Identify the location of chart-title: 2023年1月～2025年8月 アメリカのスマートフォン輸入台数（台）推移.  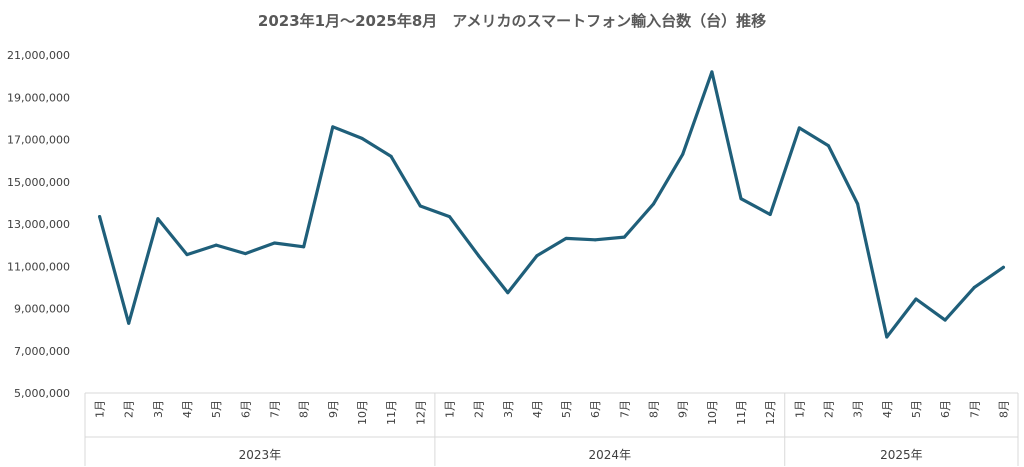
(512, 21).